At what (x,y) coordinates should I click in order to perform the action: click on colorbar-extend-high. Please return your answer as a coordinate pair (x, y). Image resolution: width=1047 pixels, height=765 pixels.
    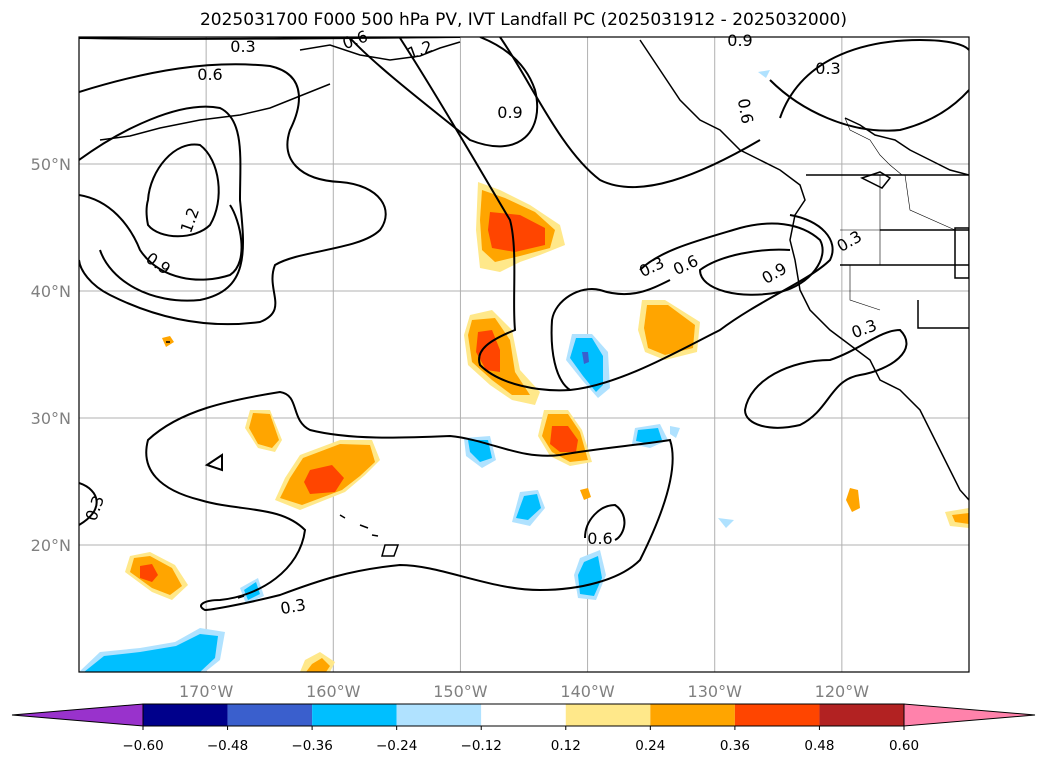
    Looking at the image, I should click on (969, 715).